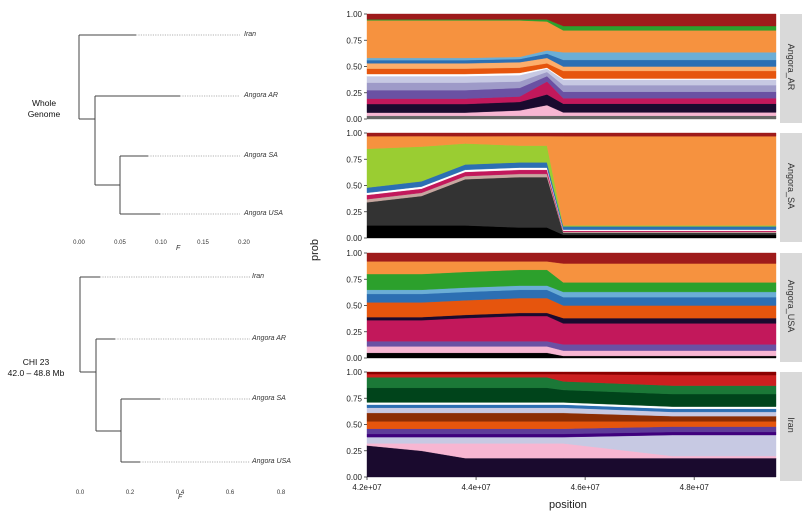 Image resolution: width=802 pixels, height=512 pixels. I want to click on axis-tick: 0.10, so click(161, 243).